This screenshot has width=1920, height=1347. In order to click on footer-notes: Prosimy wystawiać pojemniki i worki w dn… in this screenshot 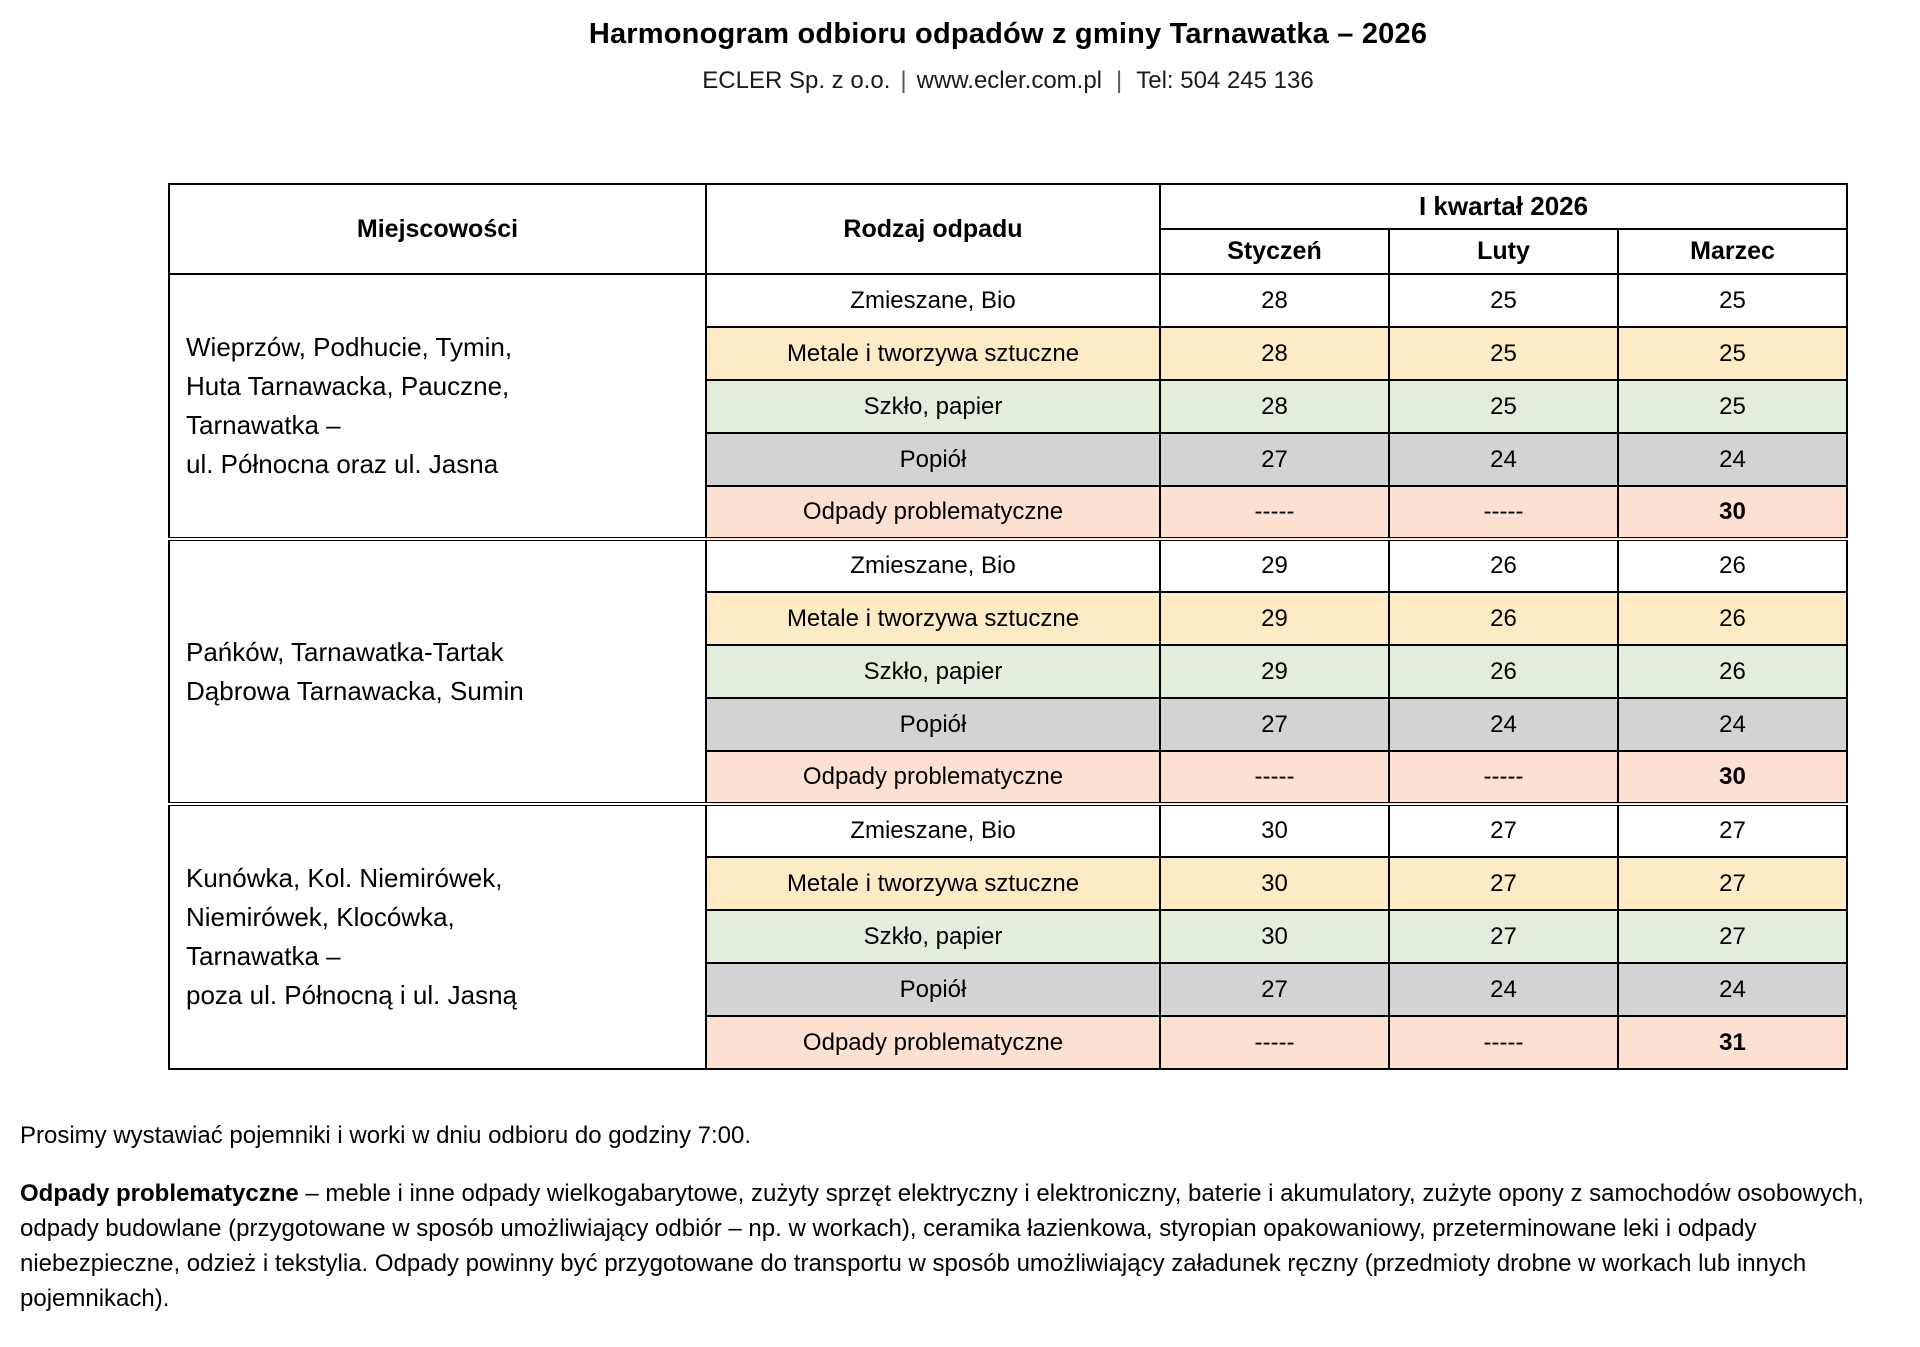, I will do `click(950, 1219)`.